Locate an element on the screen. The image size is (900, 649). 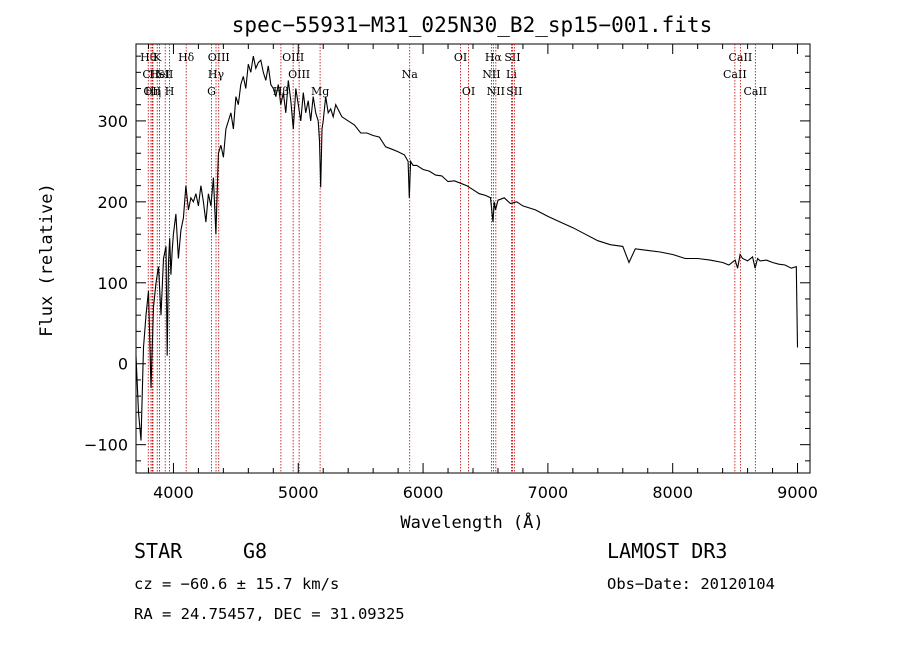
line-marker-label: K is located at coordinates (157, 57).